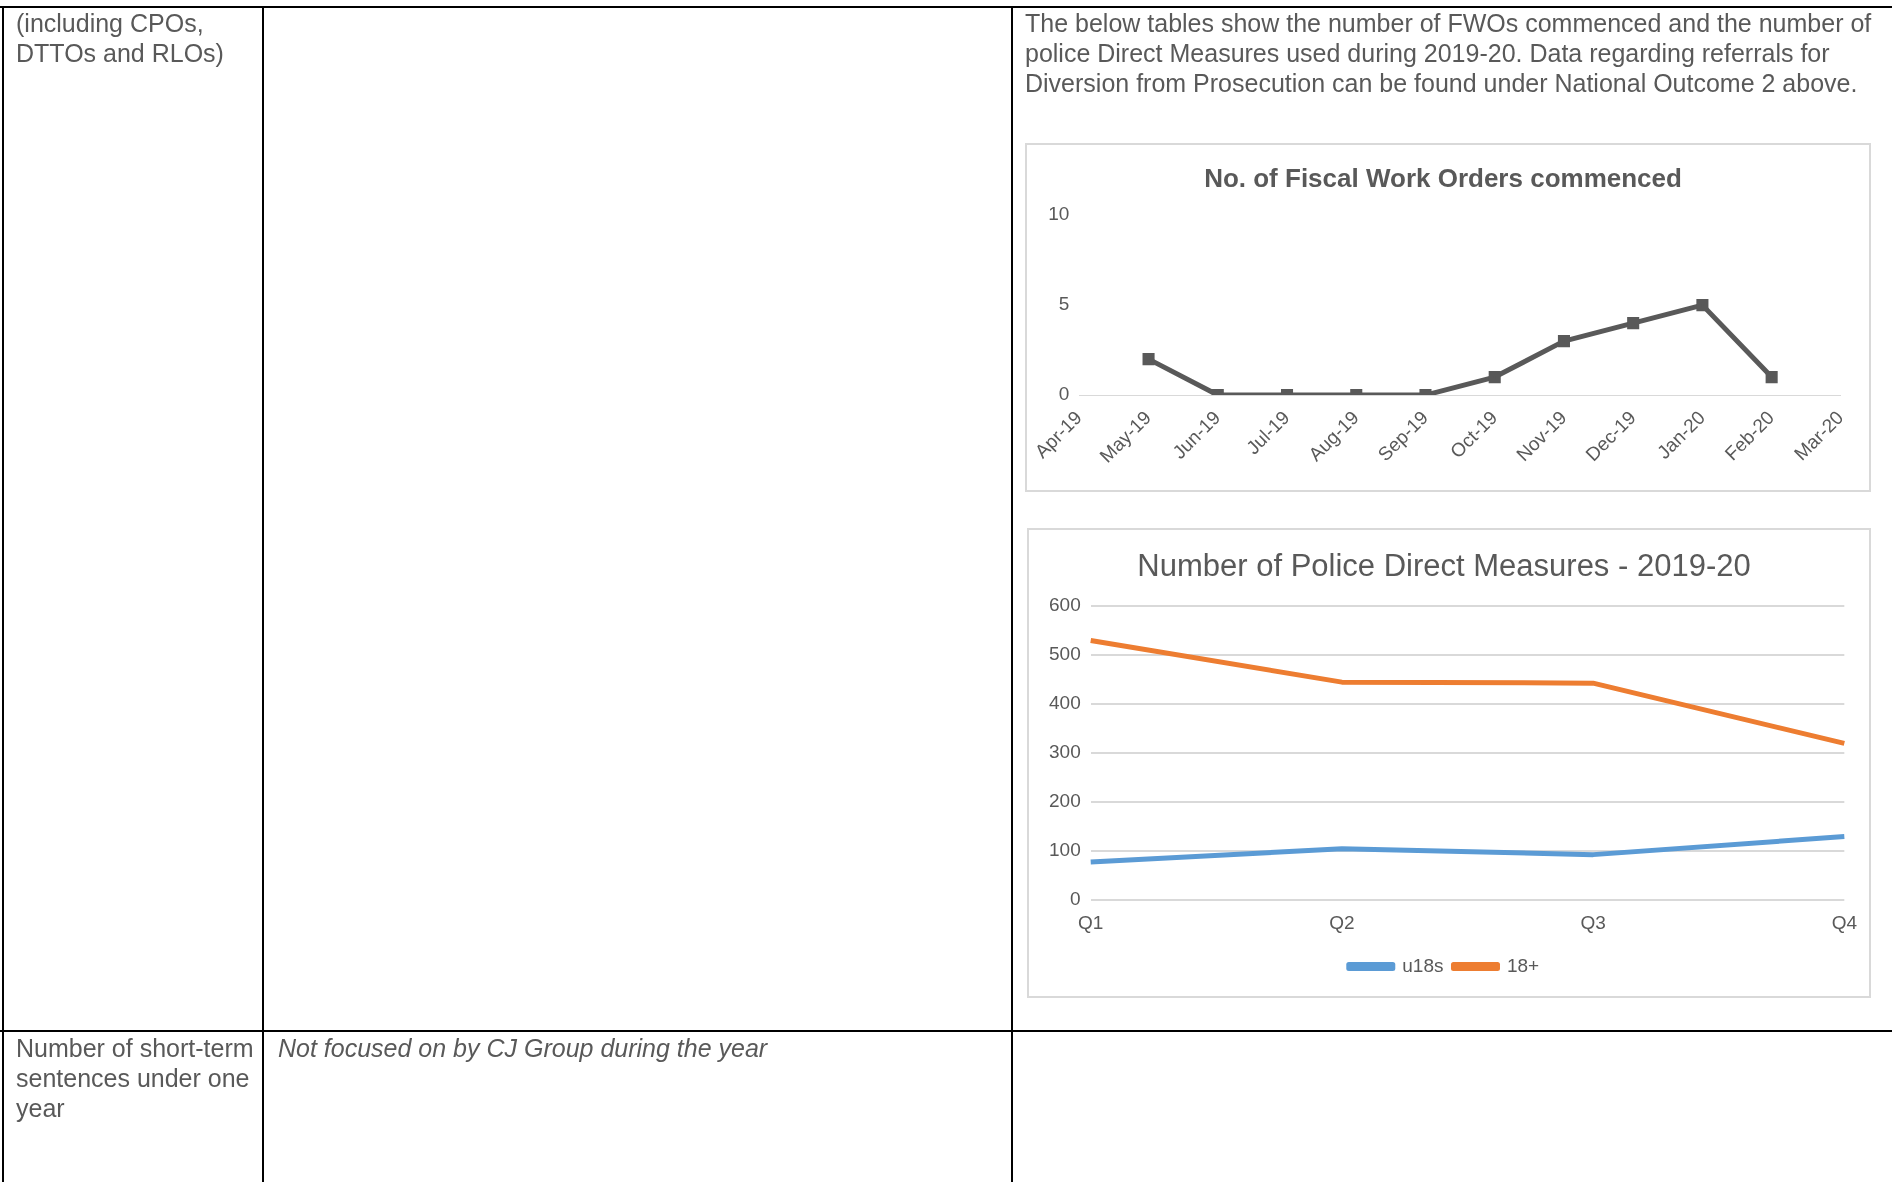  I want to click on legend-label: u18s, so click(1423, 965).